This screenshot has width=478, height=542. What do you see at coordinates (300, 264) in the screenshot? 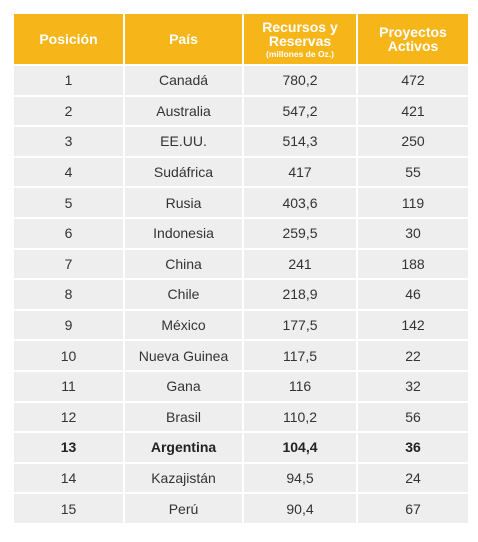
I see `cell-resources: 241` at bounding box center [300, 264].